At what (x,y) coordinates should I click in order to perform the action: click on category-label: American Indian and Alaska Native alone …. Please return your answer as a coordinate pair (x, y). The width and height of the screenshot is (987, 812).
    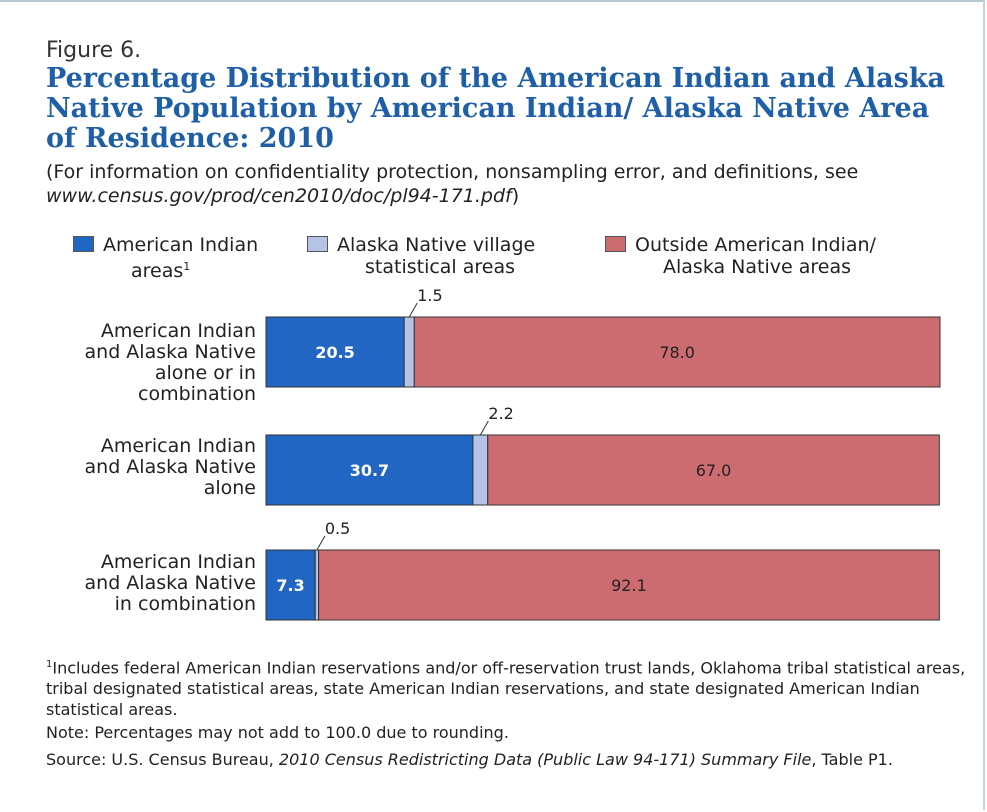
    Looking at the image, I should click on (170, 362).